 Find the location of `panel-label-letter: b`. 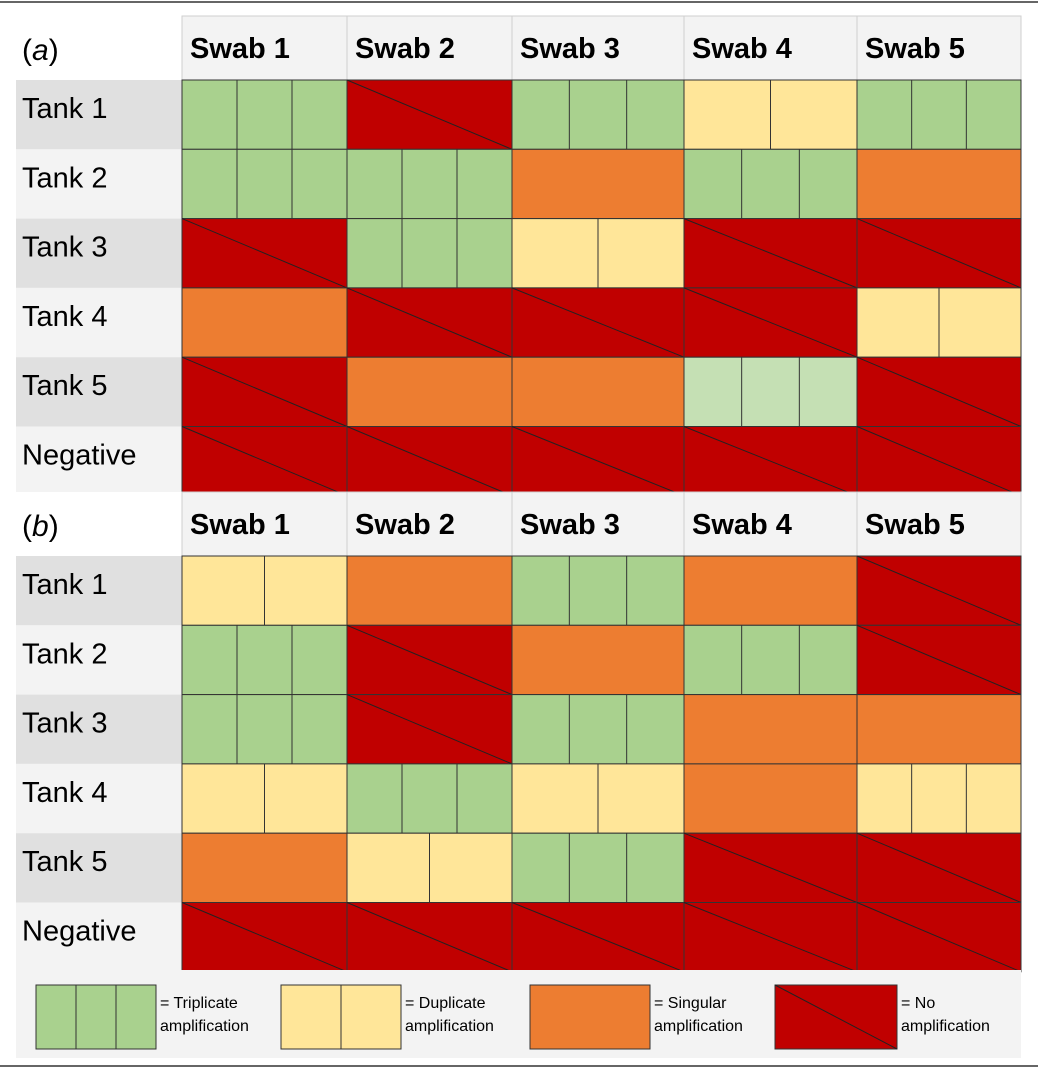

panel-label-letter: b is located at coordinates (40, 526).